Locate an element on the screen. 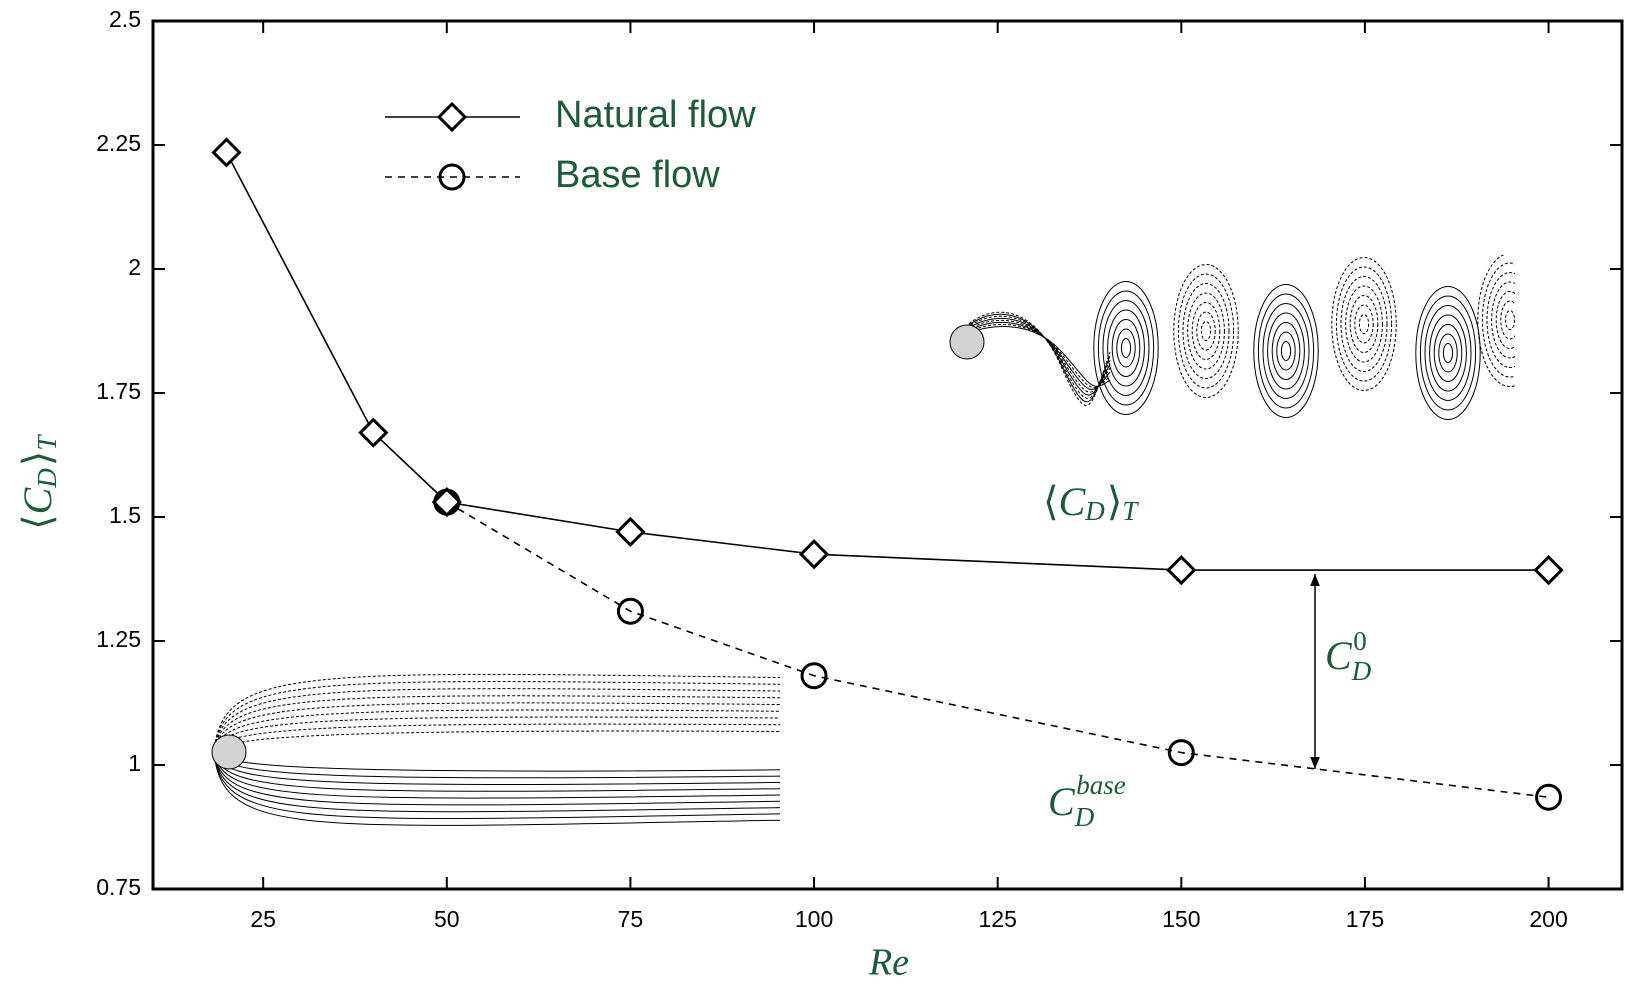  x-tick-label: 150 is located at coordinates (1181, 919).